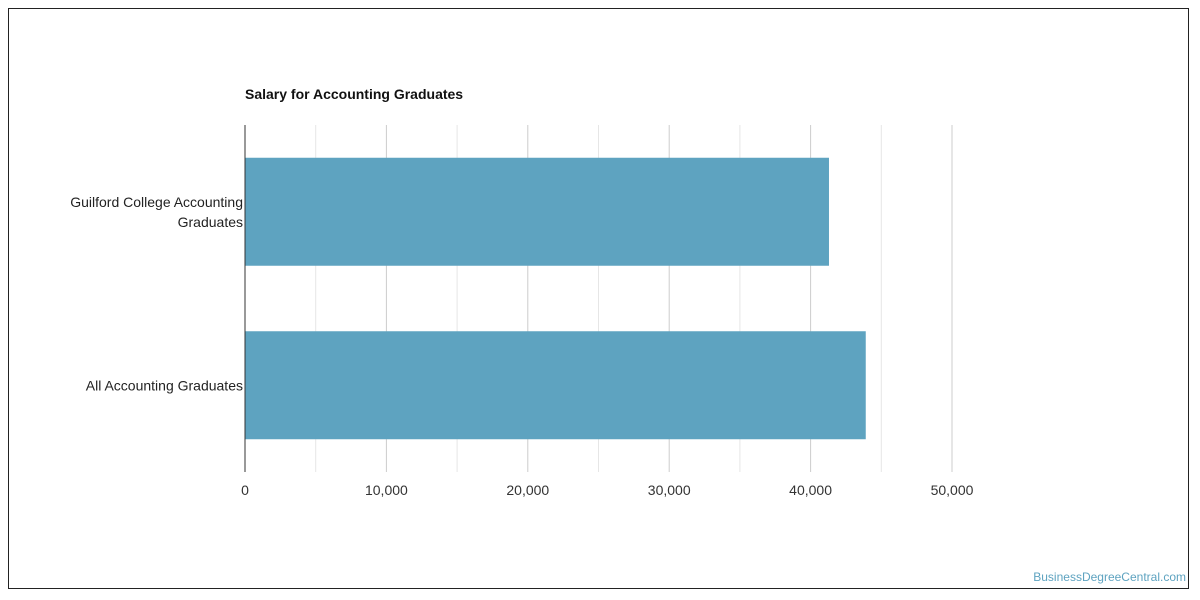 The image size is (1200, 600). What do you see at coordinates (810, 490) in the screenshot?
I see `x-tick-label: 40,000` at bounding box center [810, 490].